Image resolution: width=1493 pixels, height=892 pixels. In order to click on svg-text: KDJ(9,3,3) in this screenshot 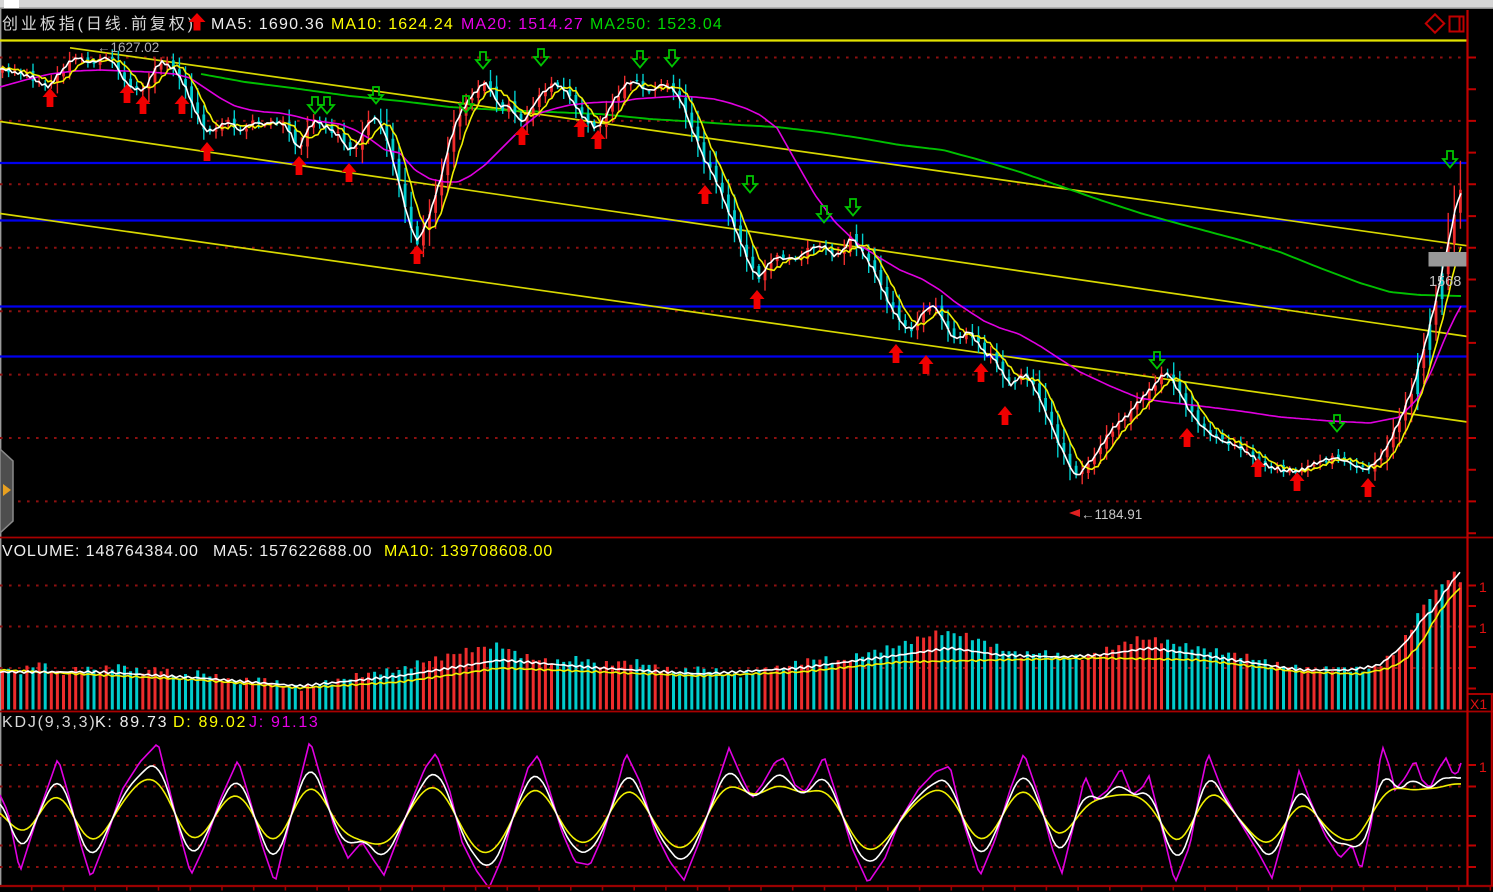, I will do `click(49, 722)`.